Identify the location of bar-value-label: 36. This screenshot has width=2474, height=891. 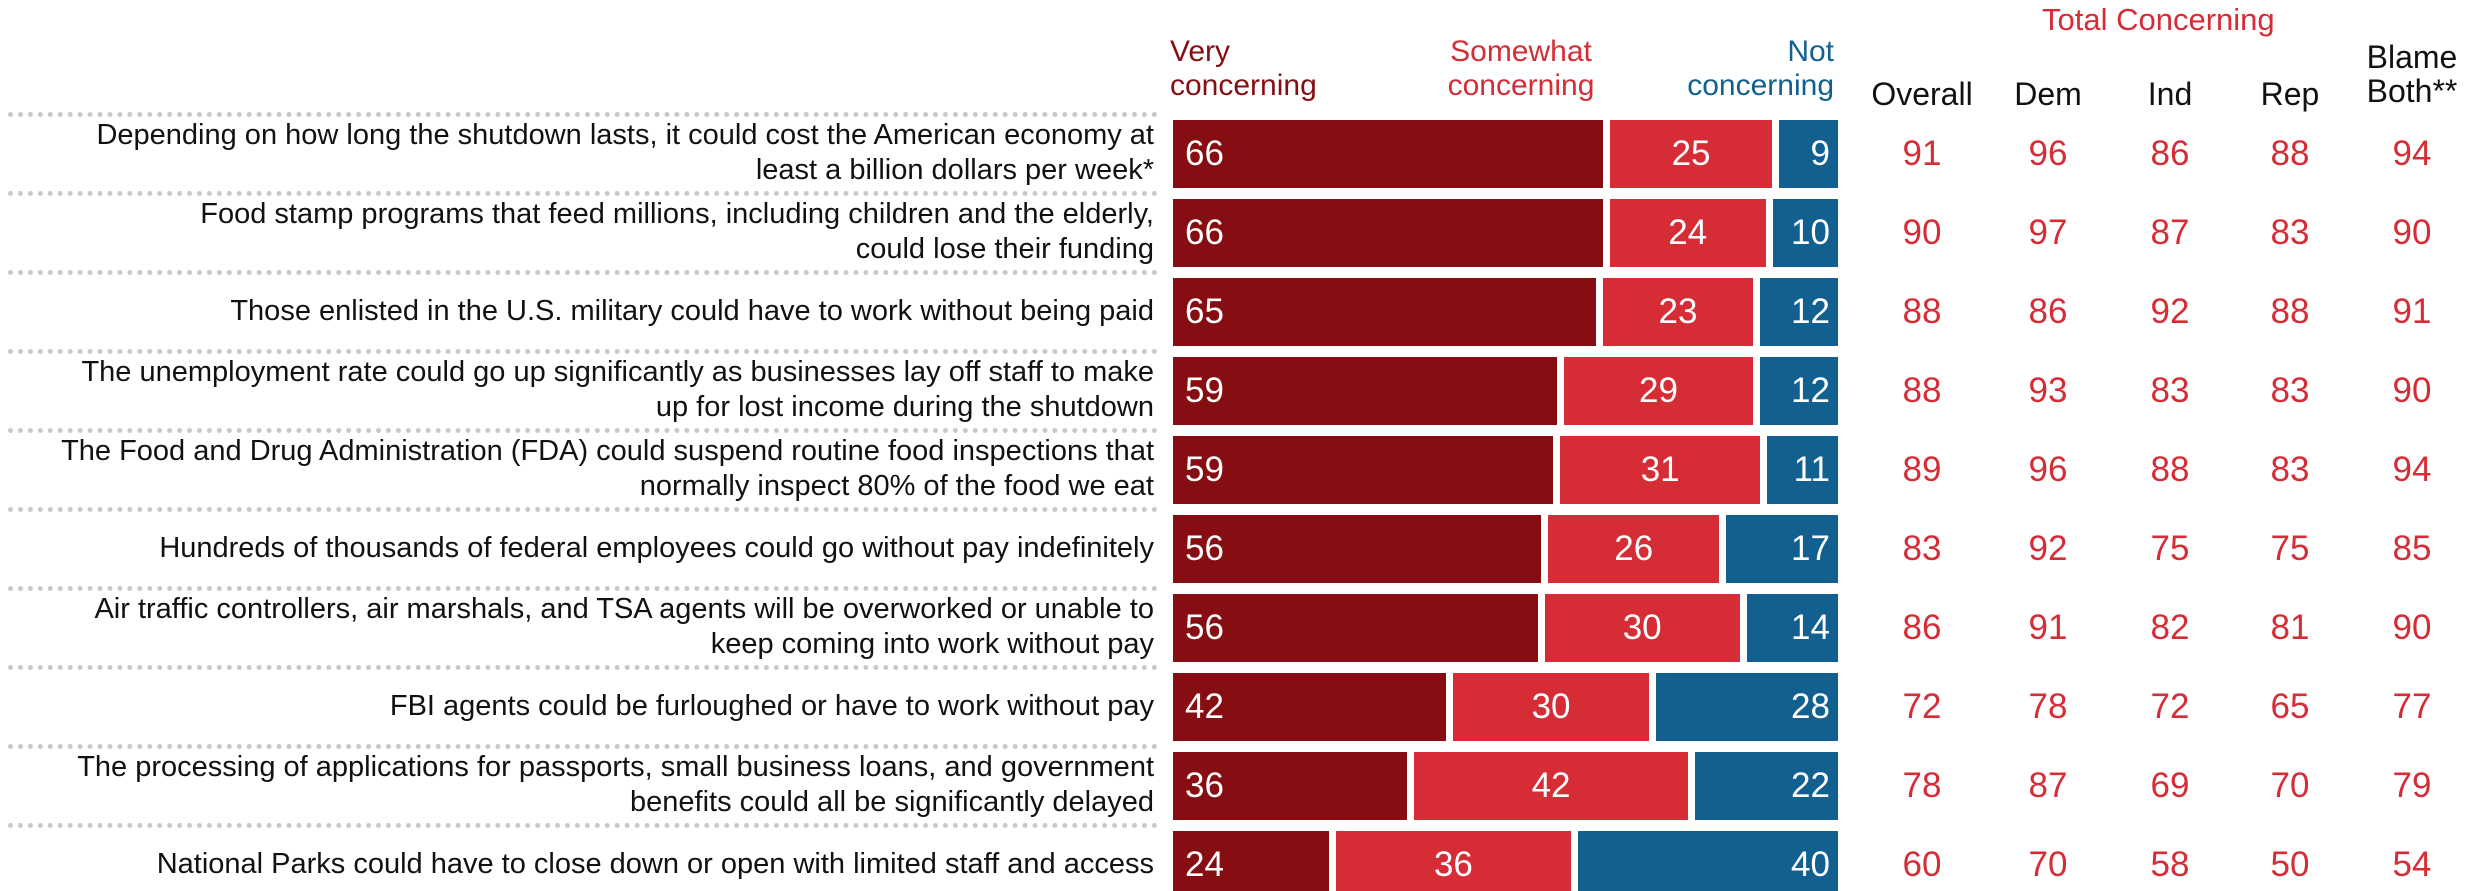
(1453, 864).